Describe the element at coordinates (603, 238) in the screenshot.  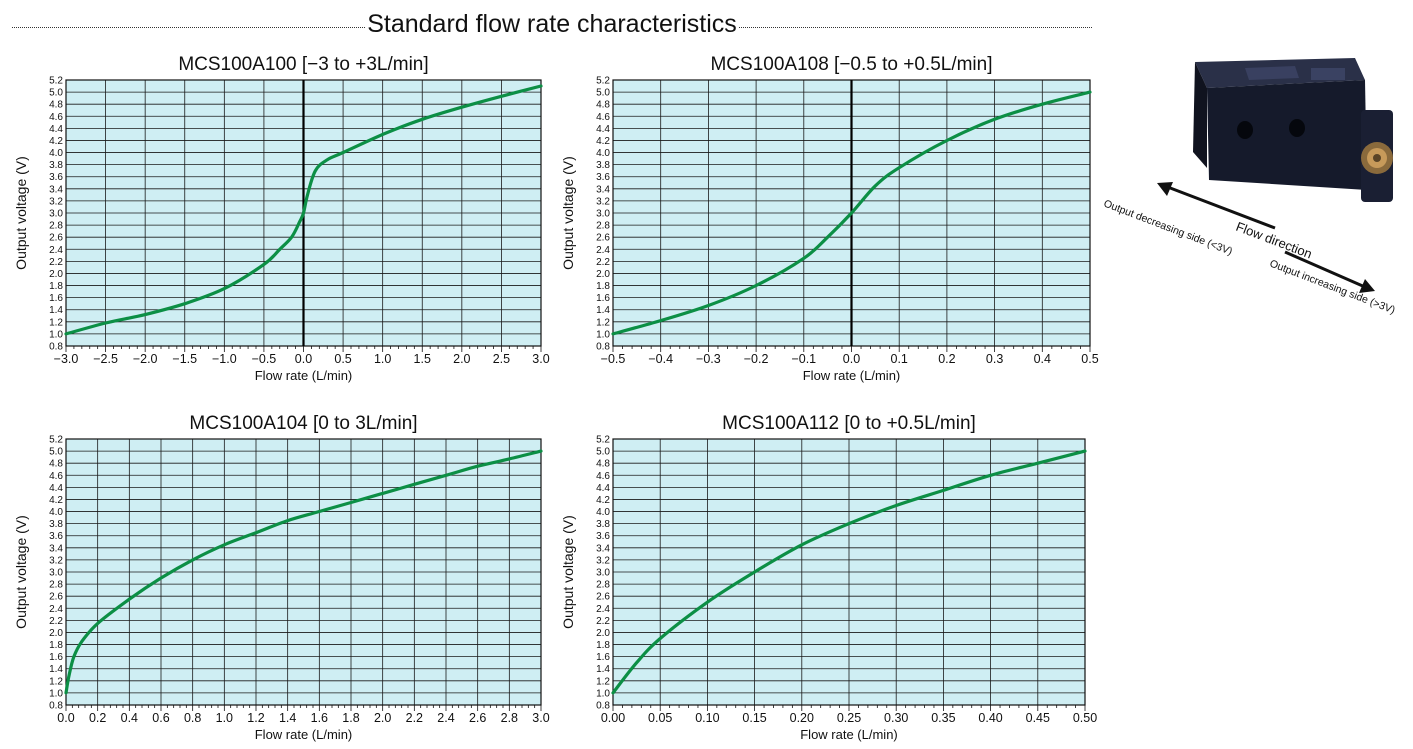
I see `y-tick-label: 2.6` at that location.